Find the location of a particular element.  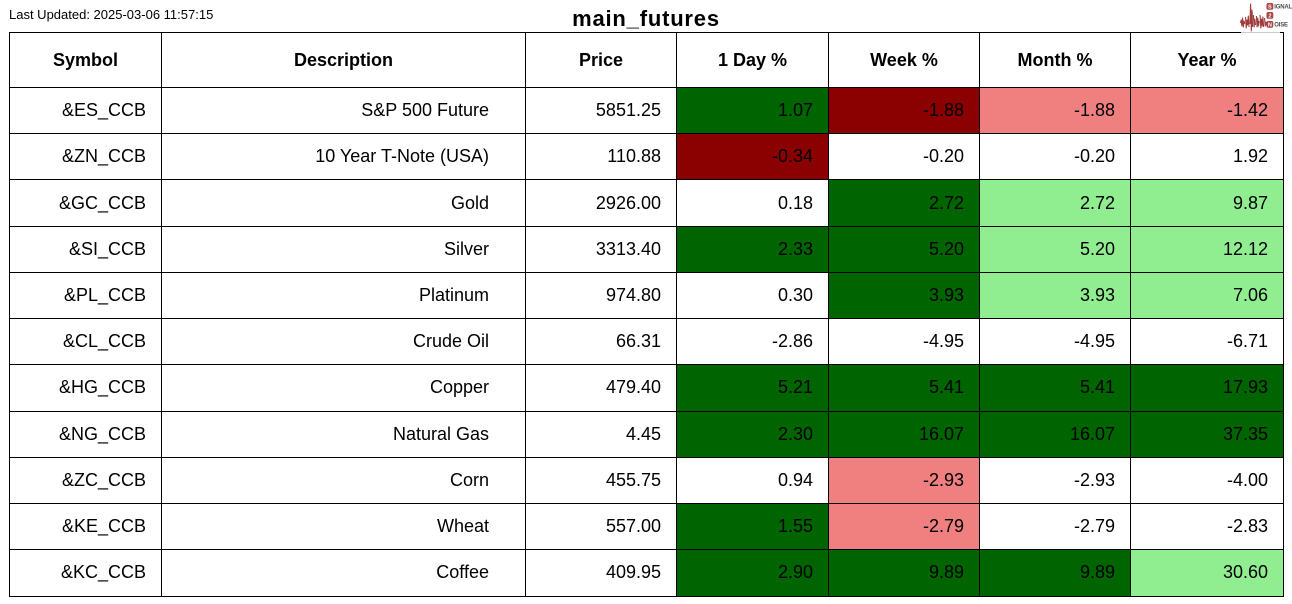

svg-text: IGNAL is located at coordinates (1283, 8).